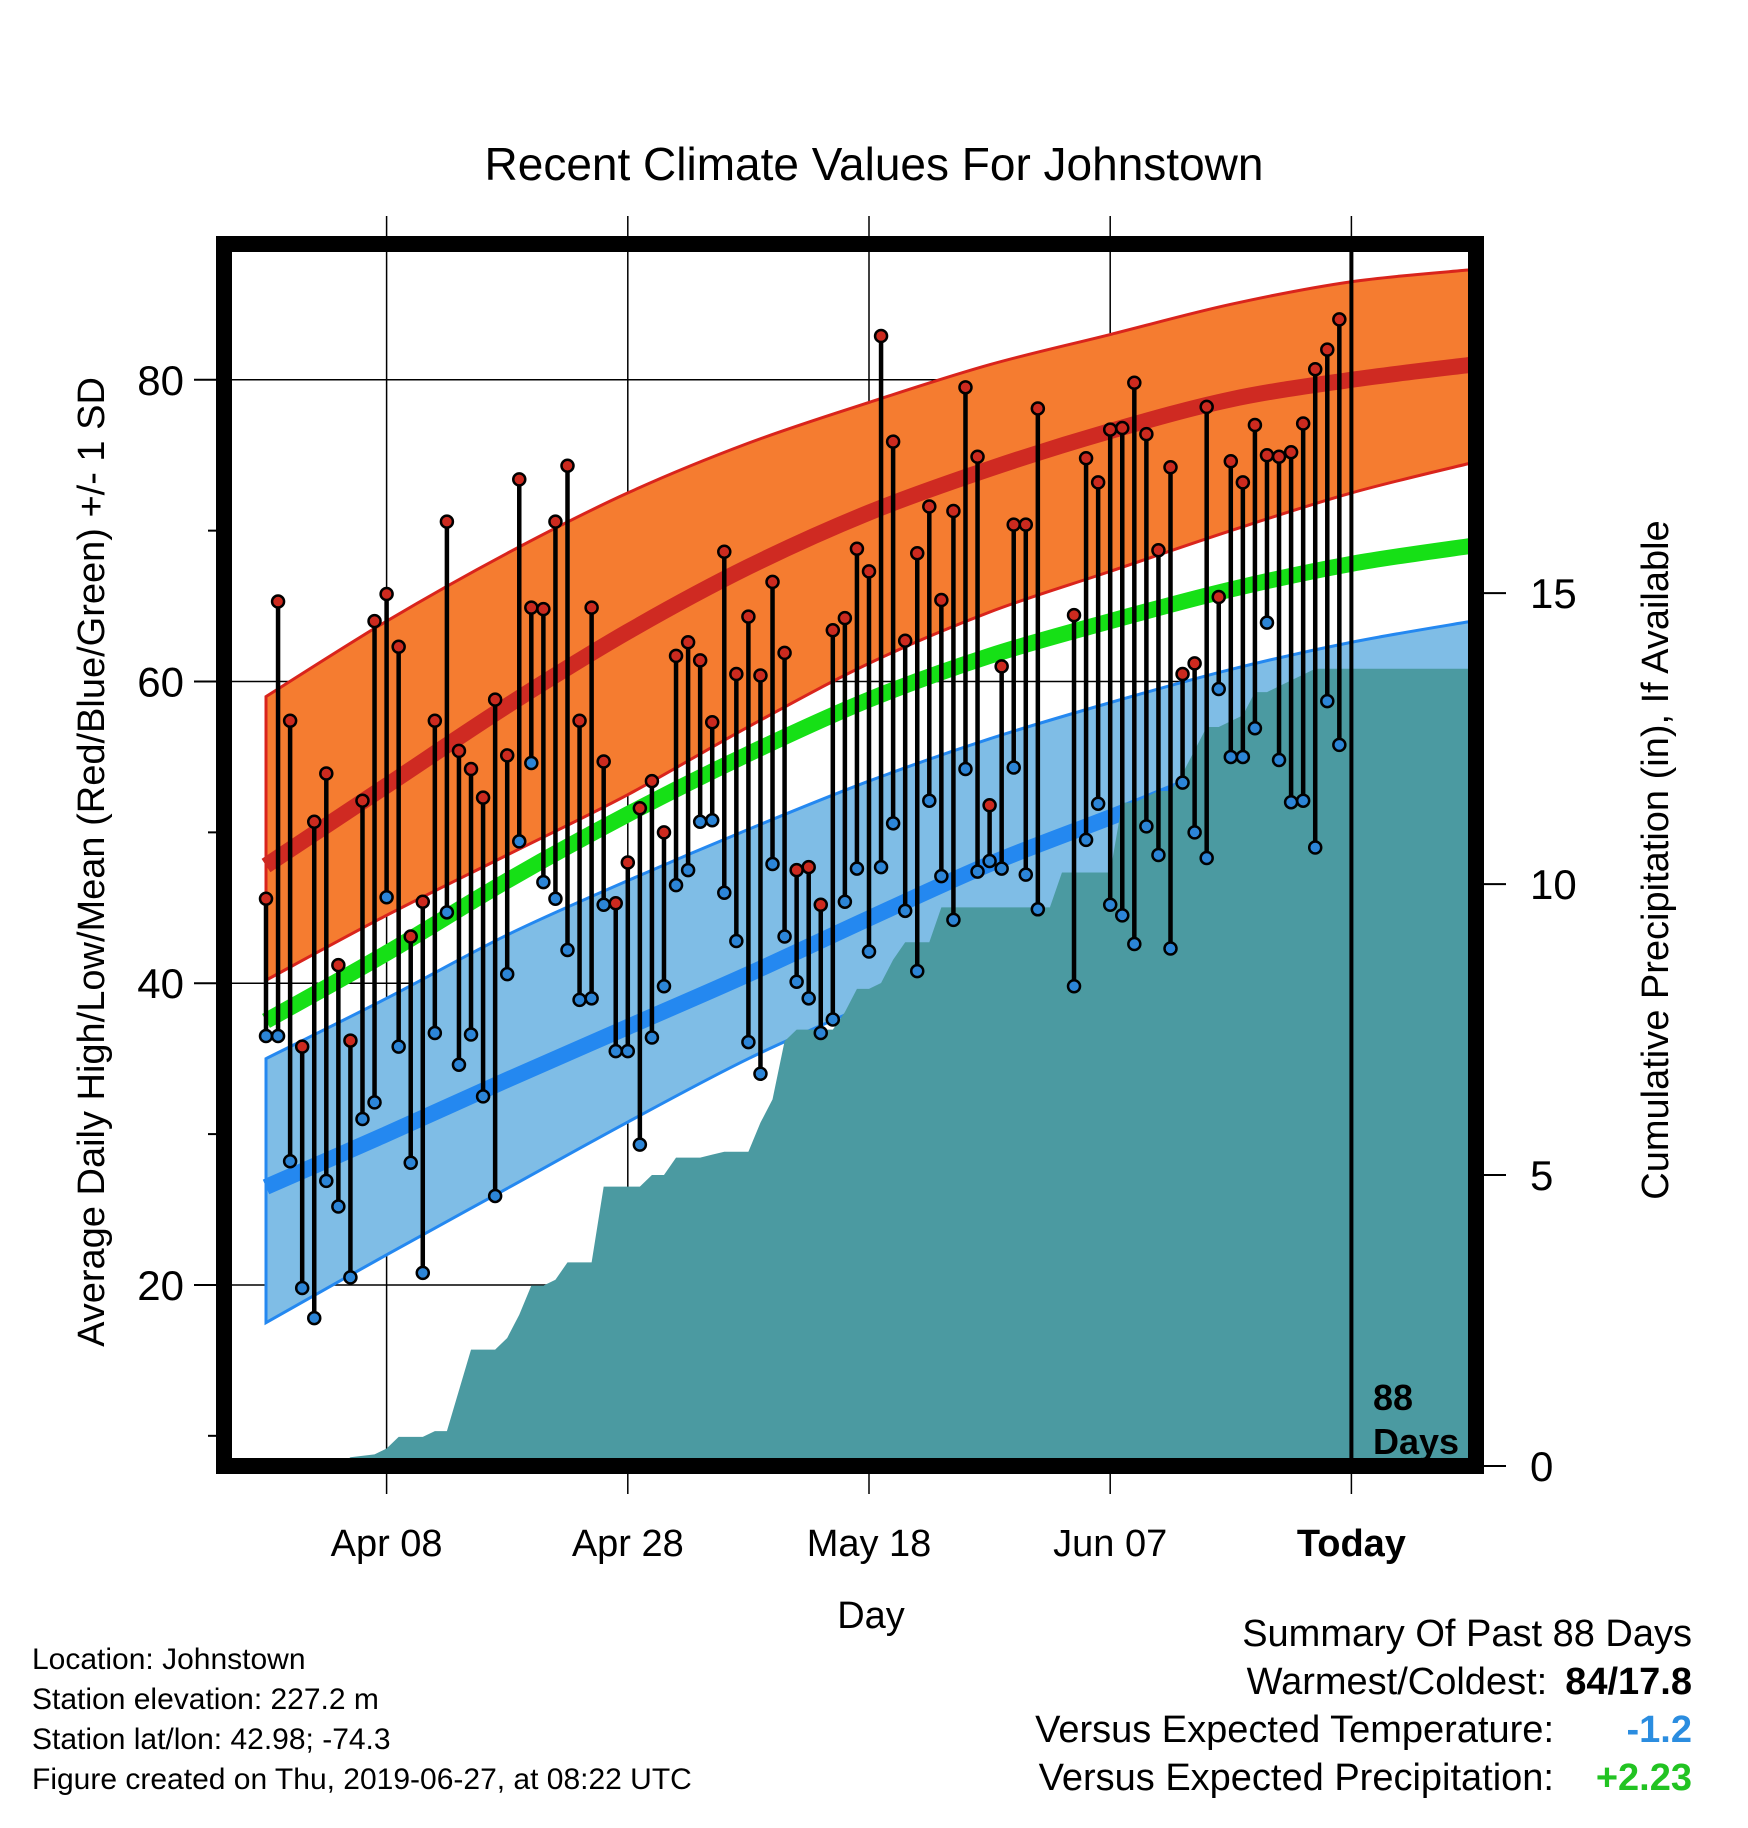  I want to click on precipitation-departure-label: Versus Expected Precipitation:, so click(1296, 1778).